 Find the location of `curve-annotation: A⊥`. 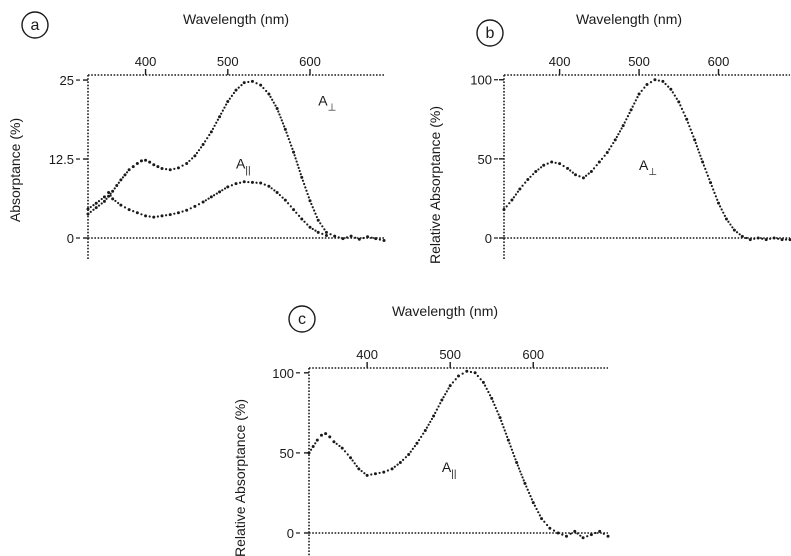

curve-annotation: A⊥ is located at coordinates (648, 167).